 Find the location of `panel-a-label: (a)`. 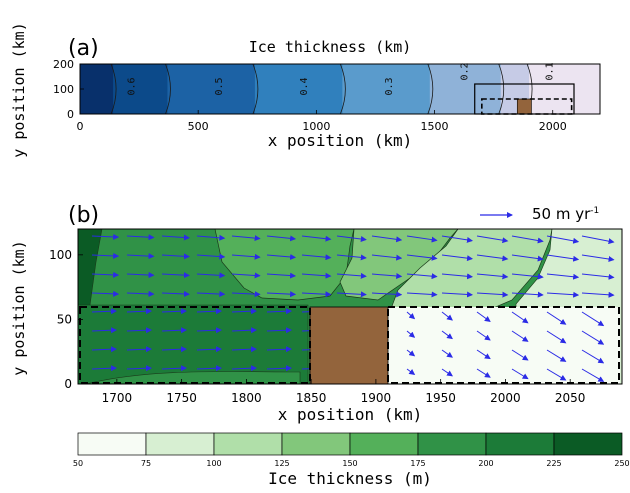

panel-a-label: (a) is located at coordinates (83, 48).